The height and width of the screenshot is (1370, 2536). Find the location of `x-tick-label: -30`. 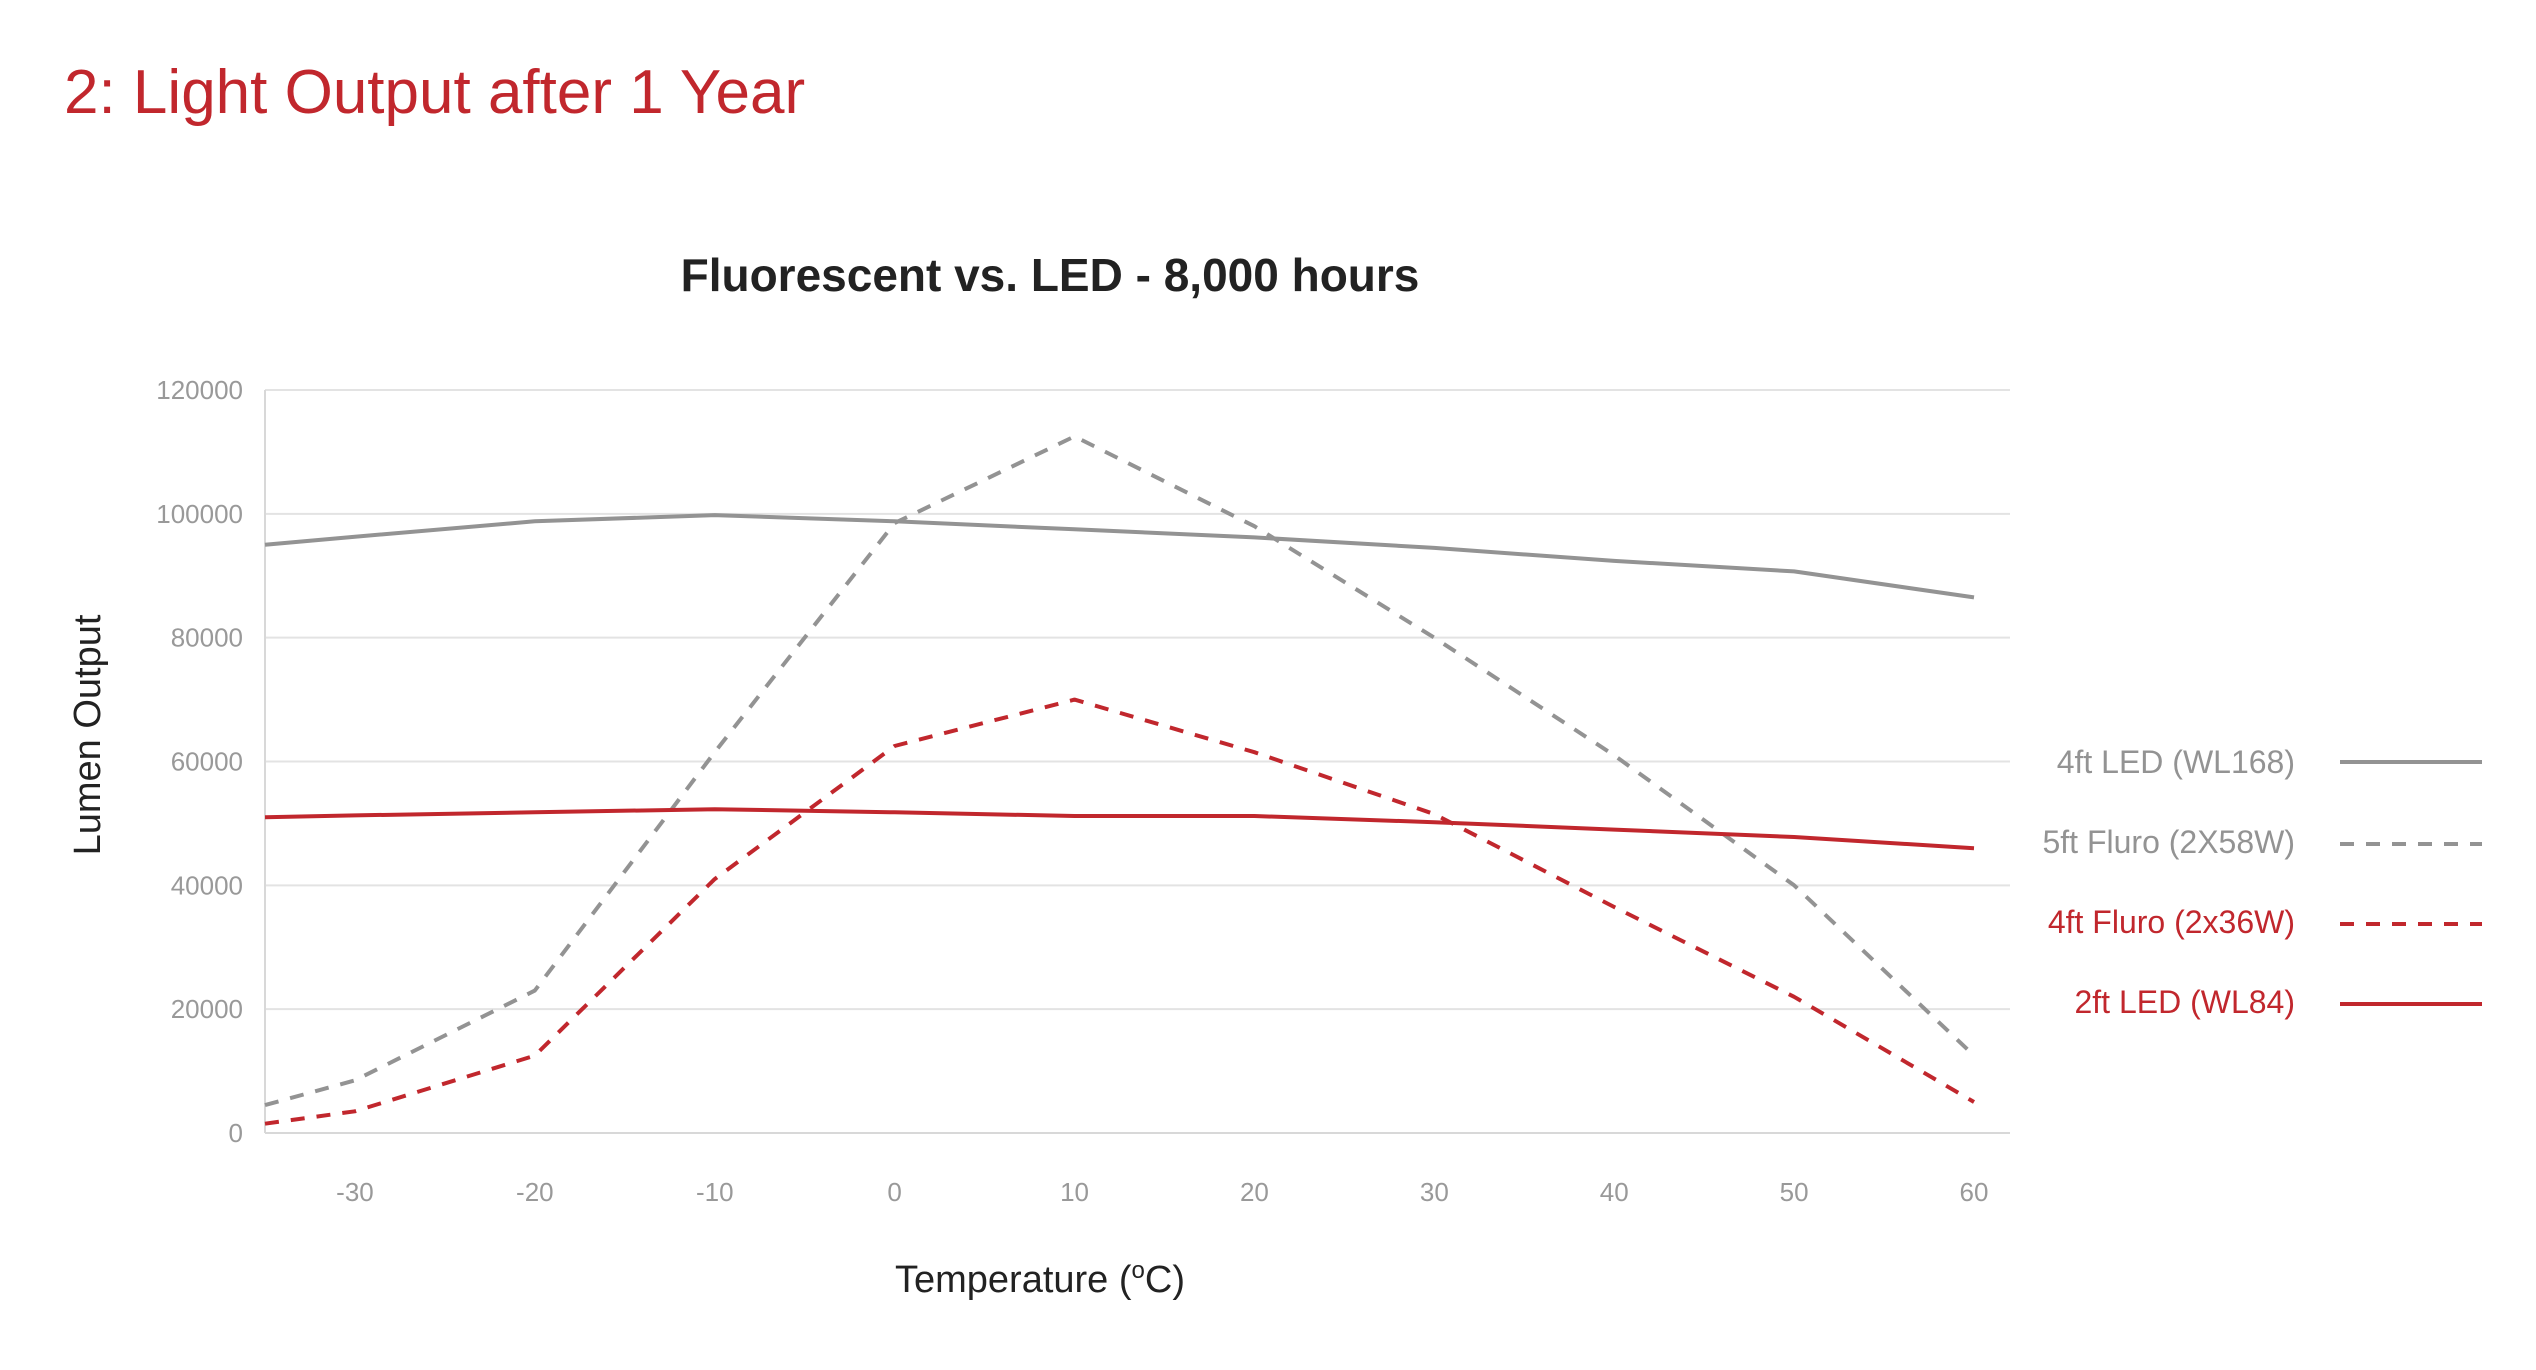

x-tick-label: -30 is located at coordinates (355, 1192).